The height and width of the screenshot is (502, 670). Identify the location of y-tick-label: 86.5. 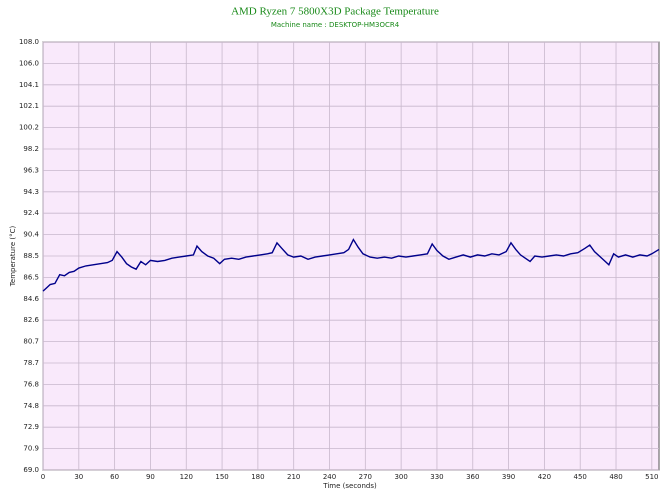
(31, 277).